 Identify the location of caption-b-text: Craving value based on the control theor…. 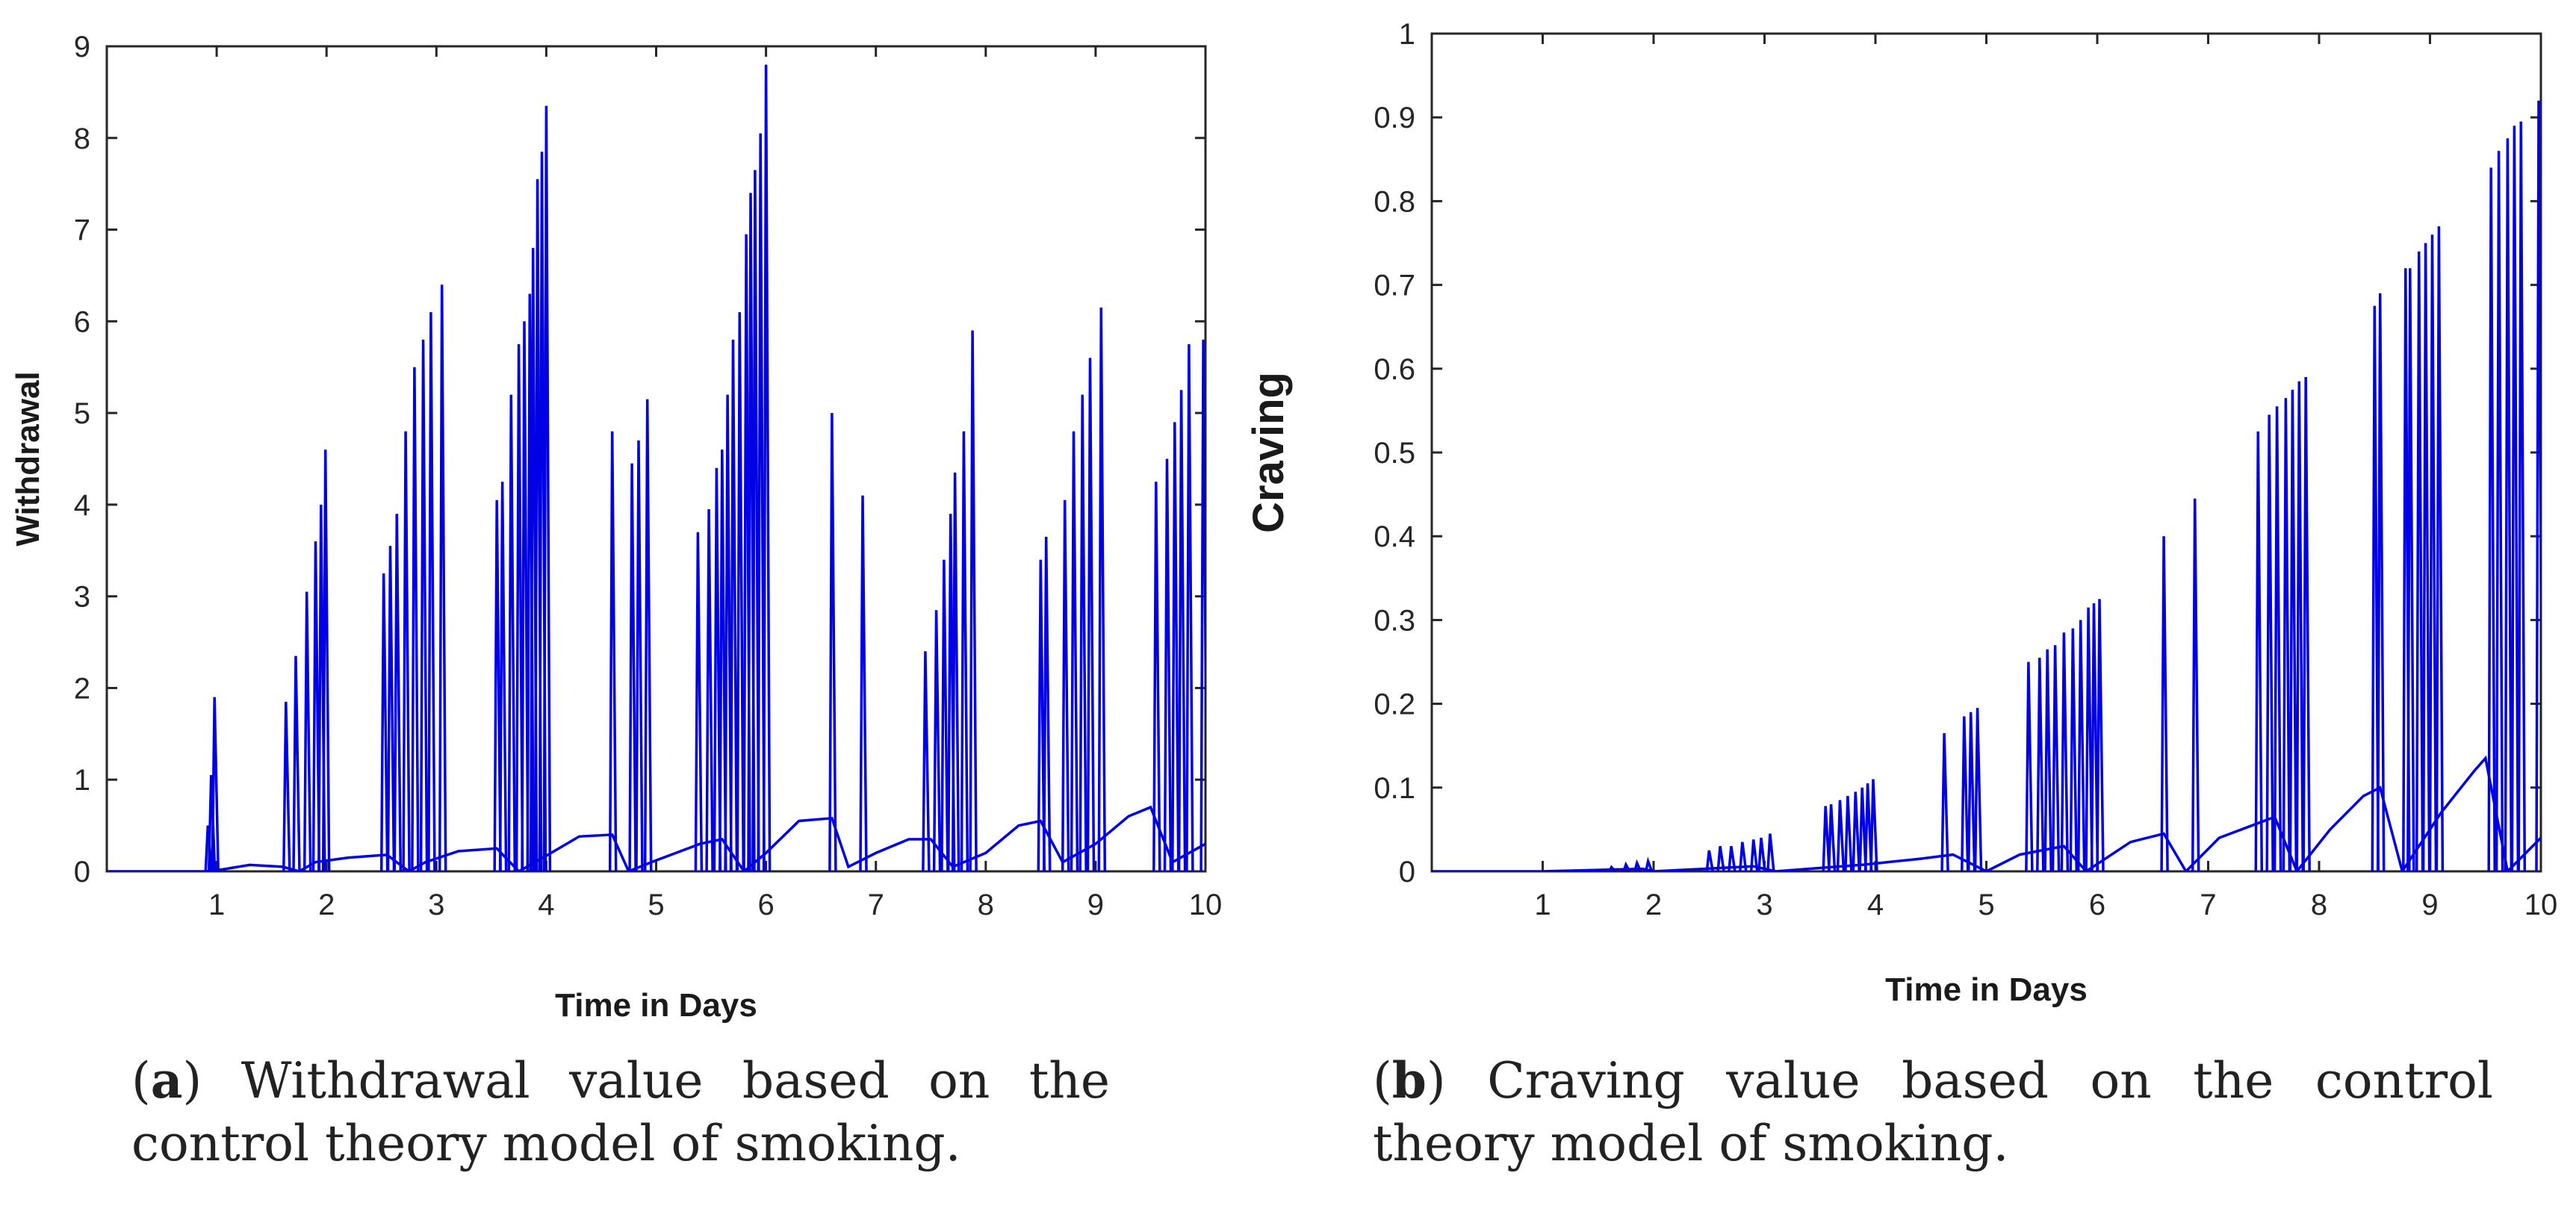
(1933, 1112).